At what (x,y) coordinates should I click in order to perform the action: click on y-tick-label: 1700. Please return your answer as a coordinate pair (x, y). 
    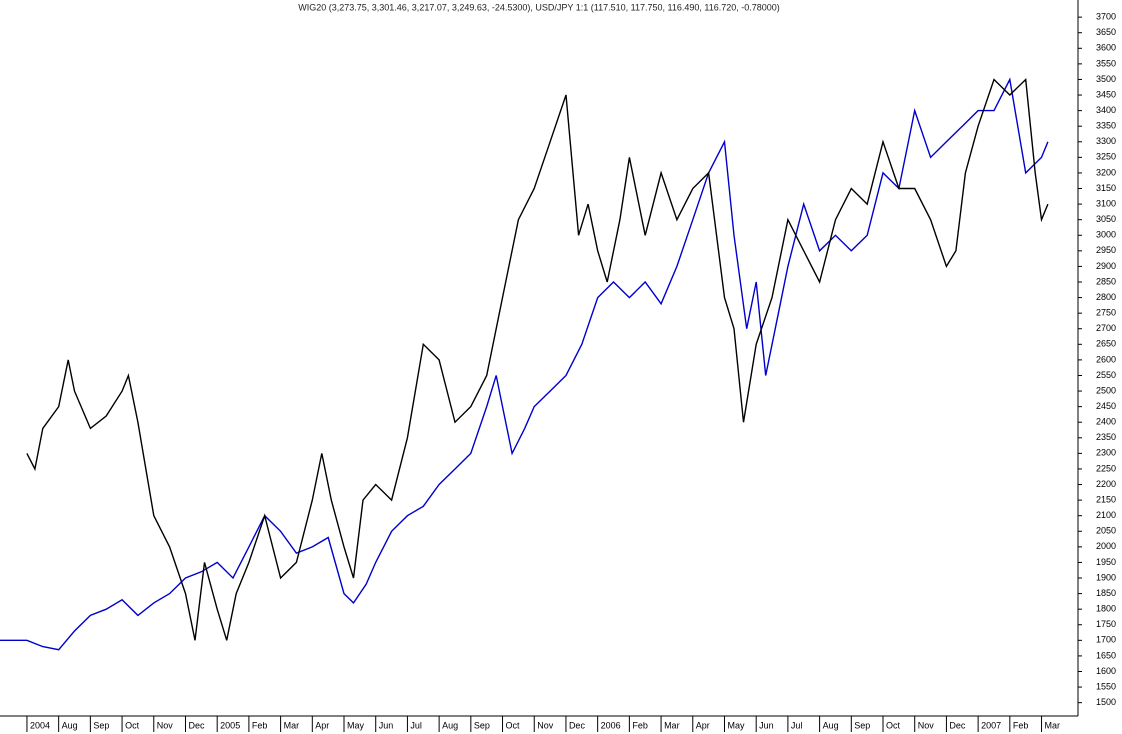
    Looking at the image, I should click on (1106, 640).